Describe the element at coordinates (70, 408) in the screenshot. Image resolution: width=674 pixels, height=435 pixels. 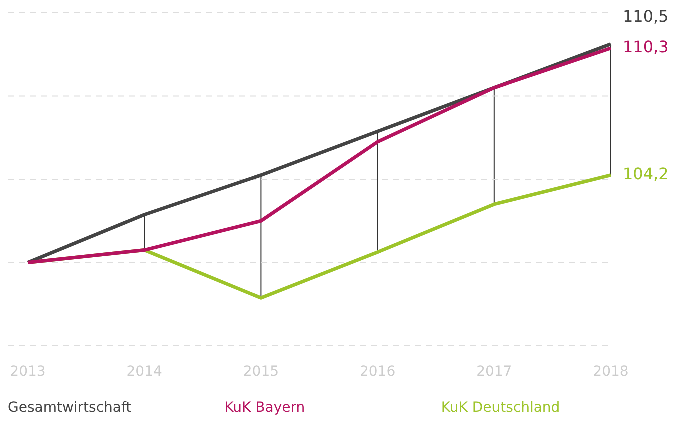
I see `text: Gesamtwirtschaft` at that location.